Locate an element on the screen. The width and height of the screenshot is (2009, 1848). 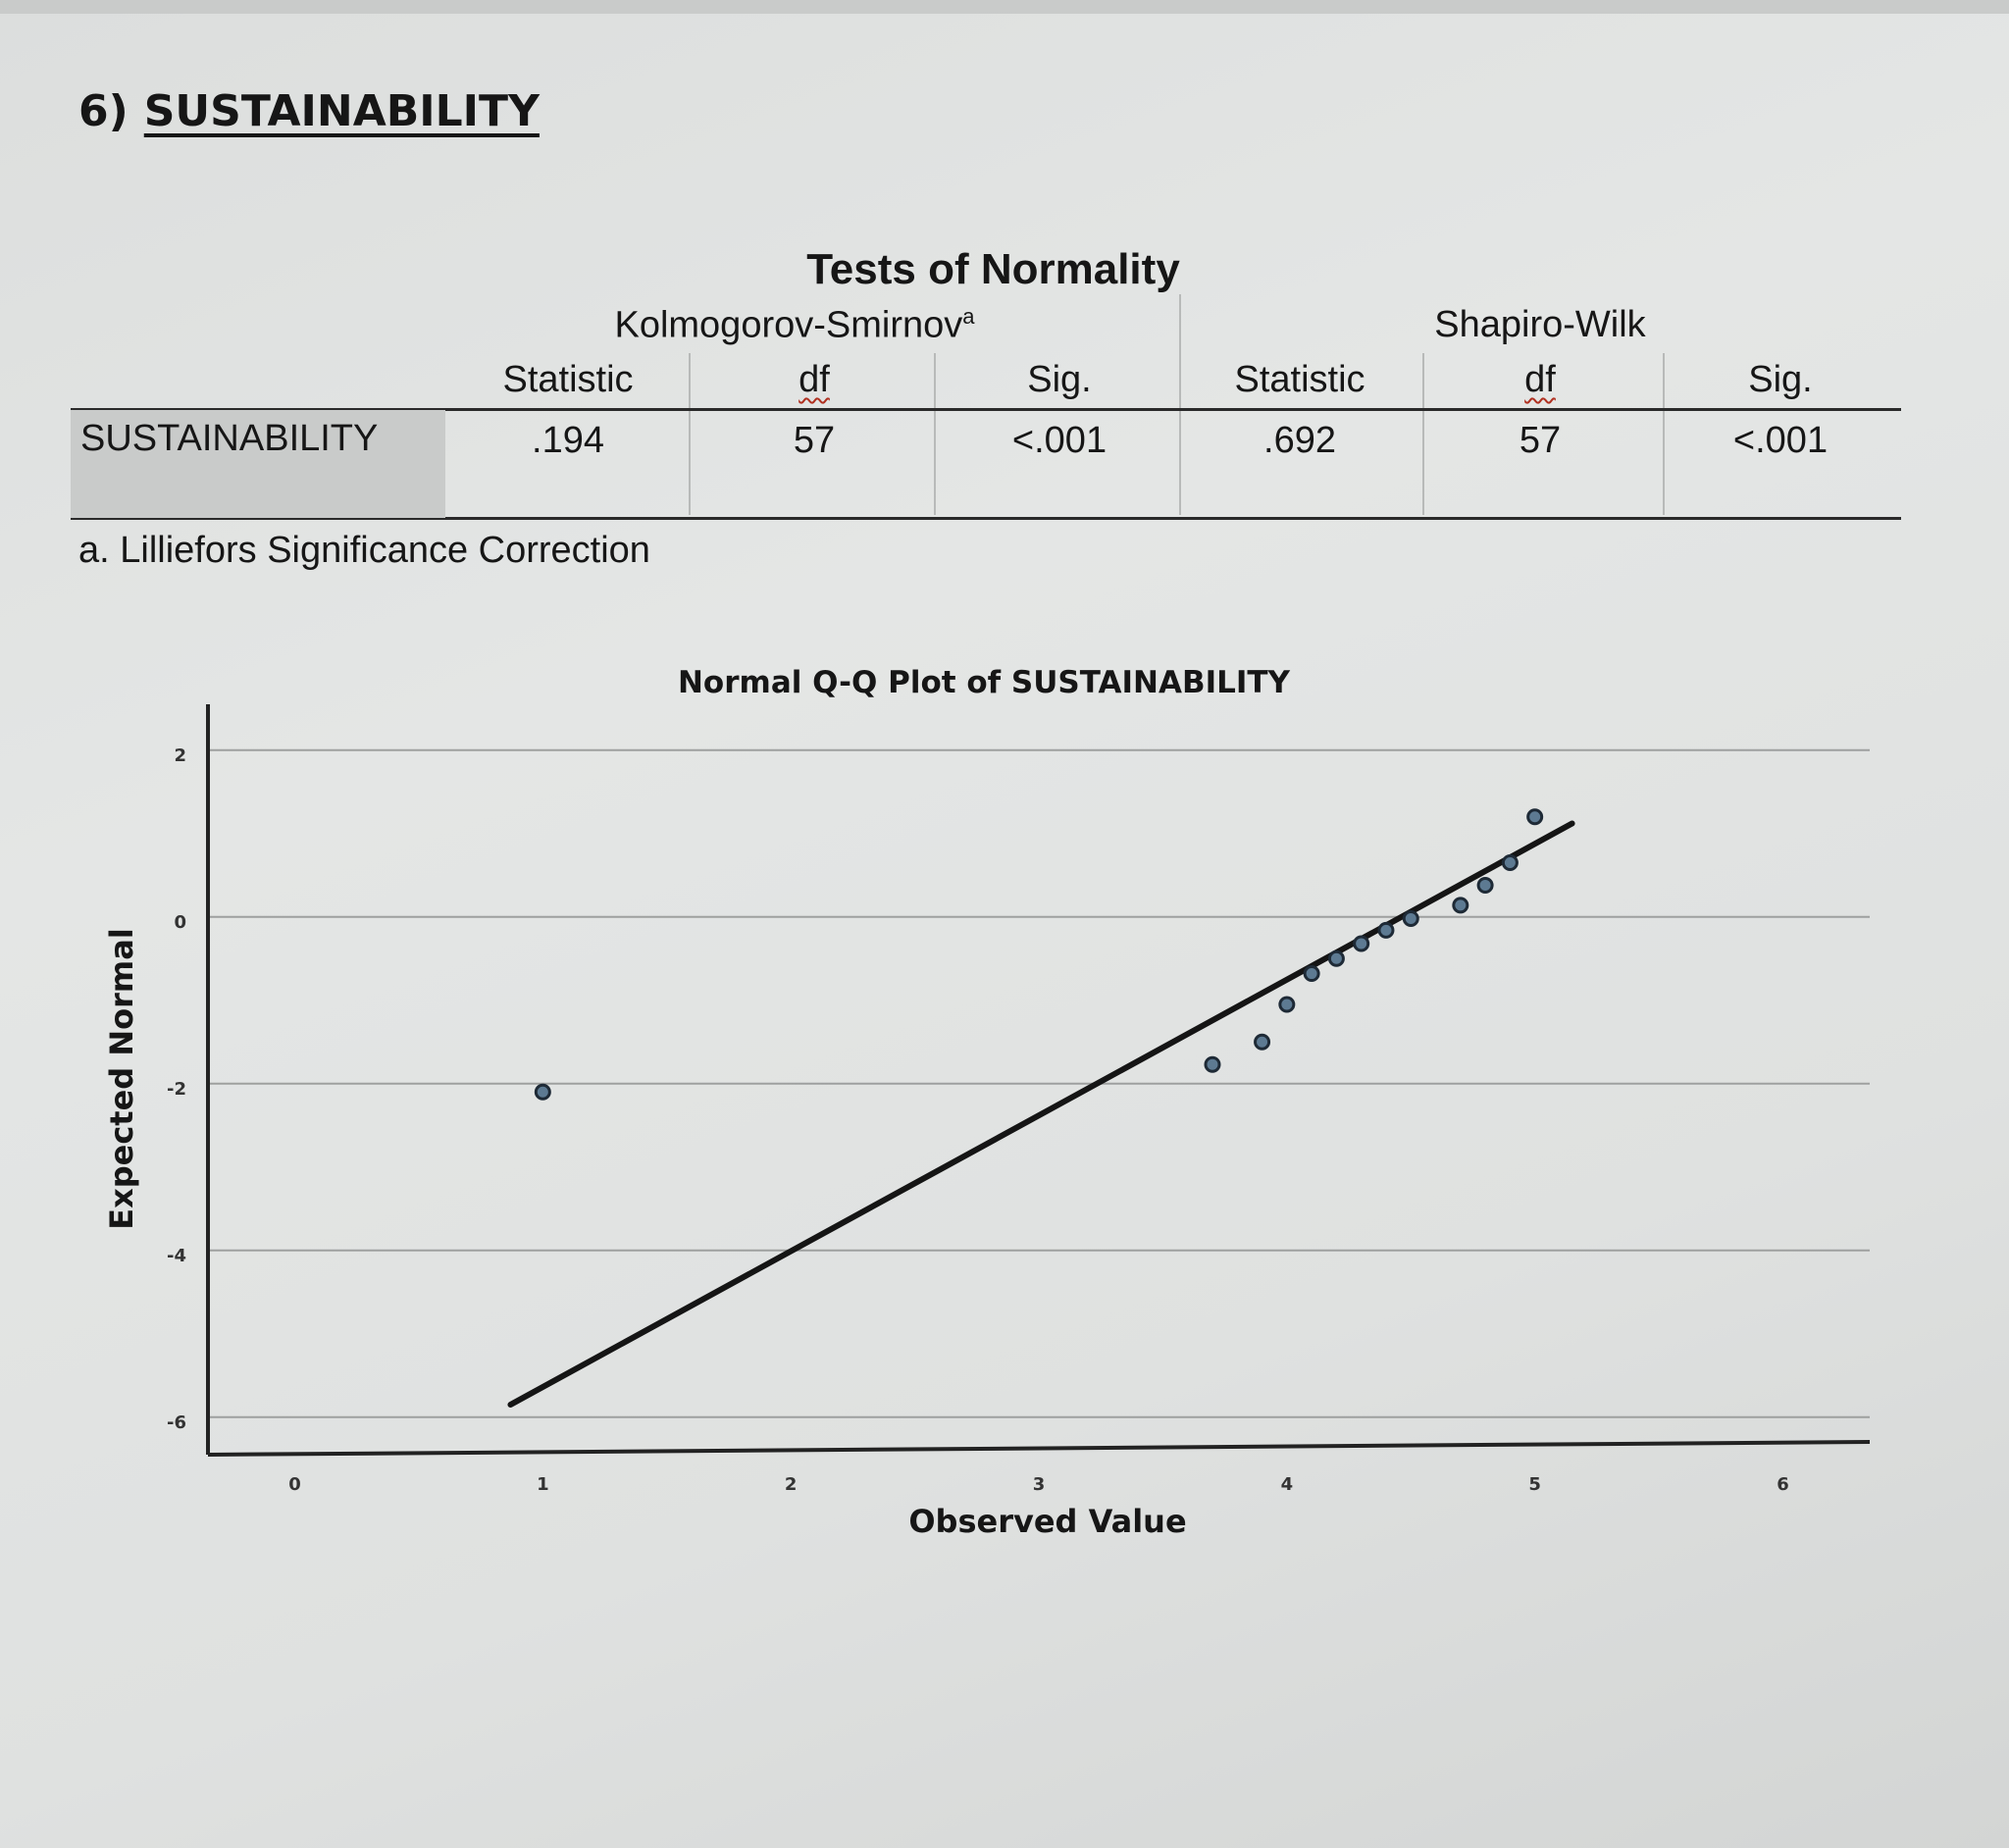
group-ks-label: Kolmogorov-Smirnov is located at coordinates (788, 325).